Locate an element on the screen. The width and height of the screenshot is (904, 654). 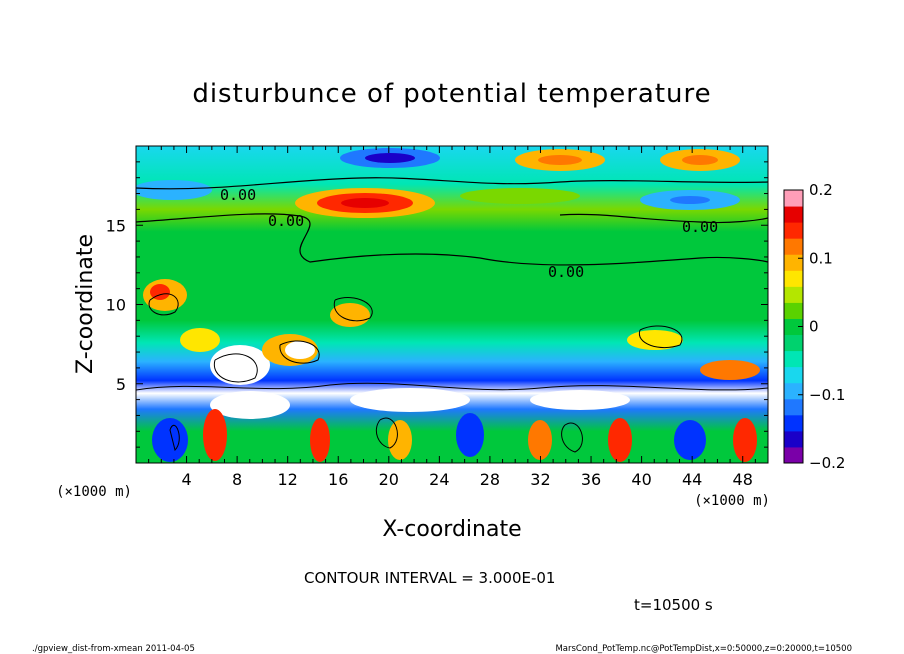
colorbar-tick-label: 0.1 is located at coordinates (821, 258).